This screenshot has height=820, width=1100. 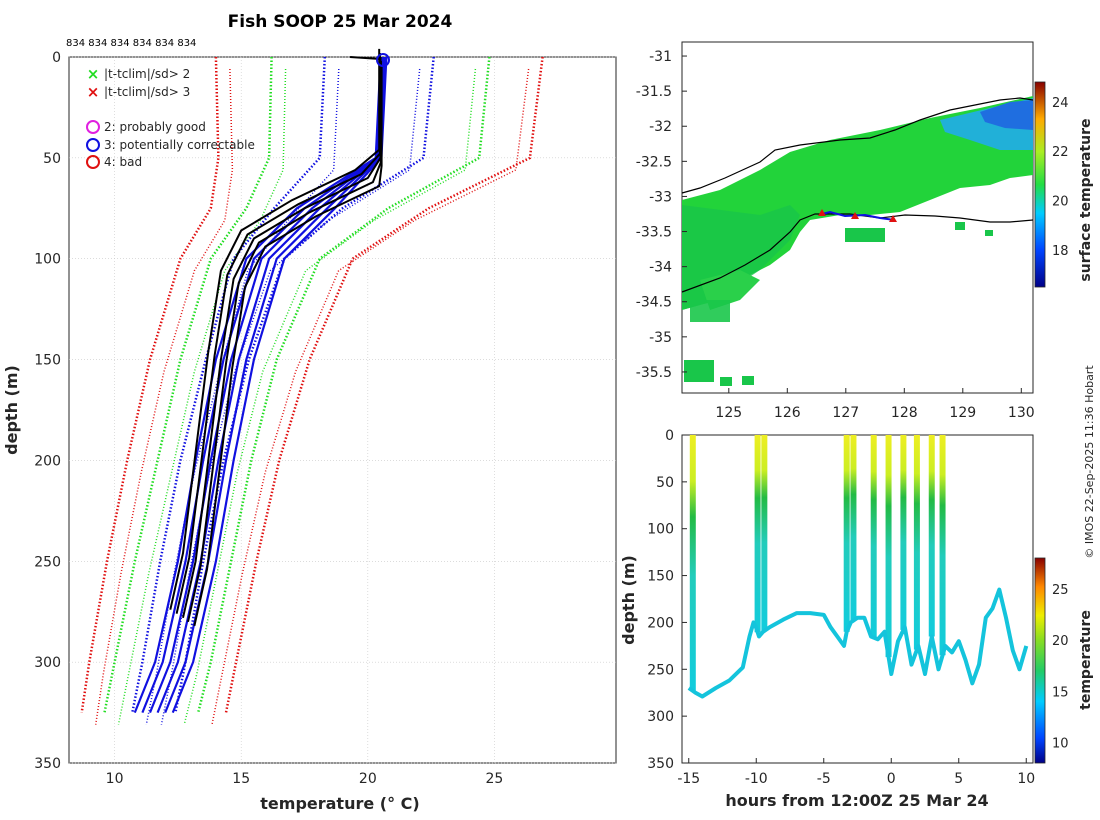 What do you see at coordinates (787, 413) in the screenshot?
I see `map-x-tick-label: 126` at bounding box center [787, 413].